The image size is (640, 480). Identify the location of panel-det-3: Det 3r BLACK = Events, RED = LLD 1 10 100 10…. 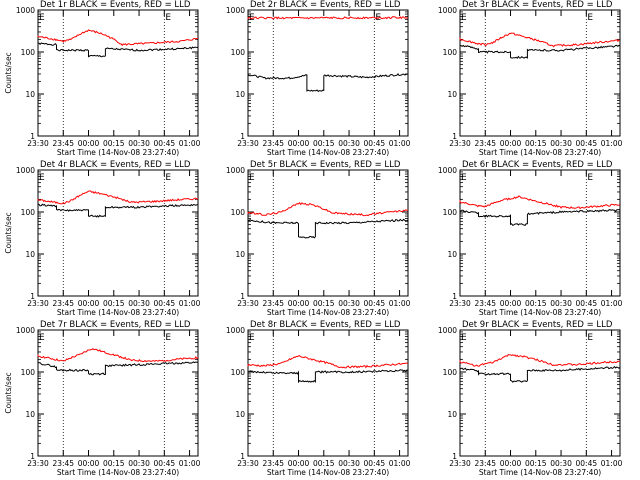
(530, 78).